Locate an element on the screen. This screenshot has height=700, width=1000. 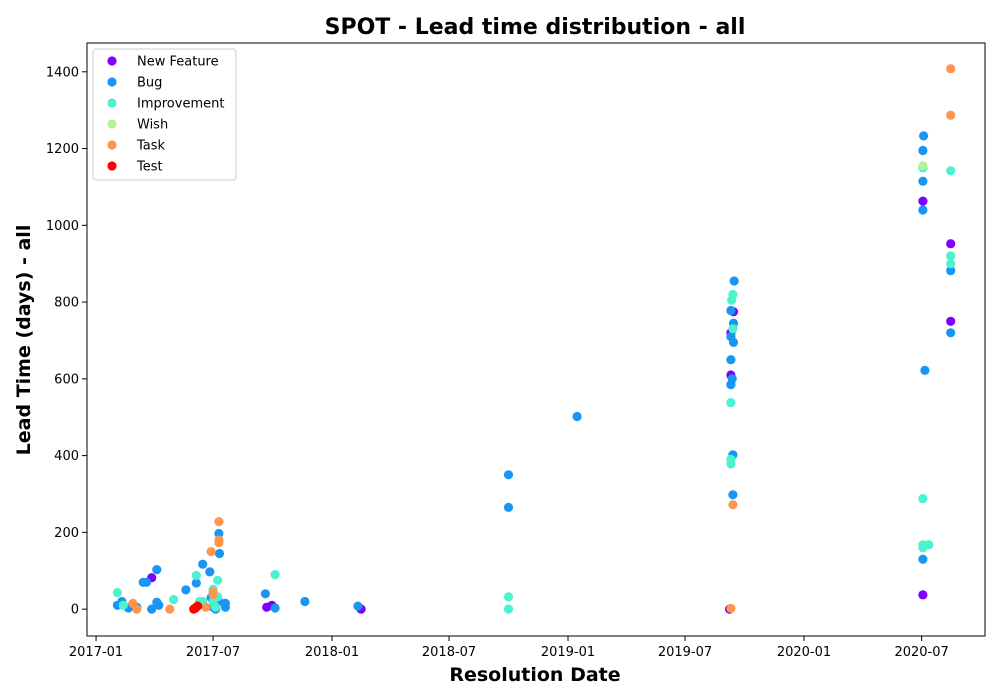
legend-entry-label: Bug is located at coordinates (149, 83).